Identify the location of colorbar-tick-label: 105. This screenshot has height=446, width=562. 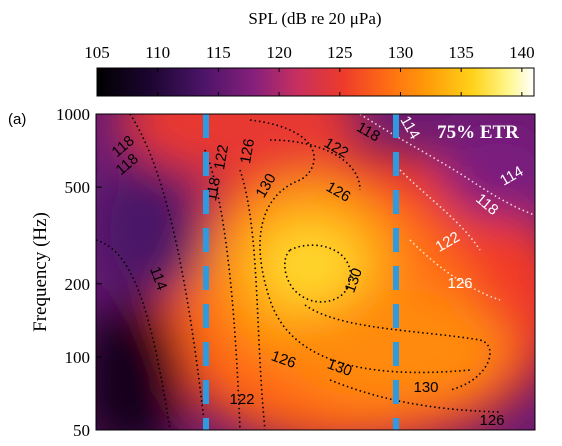
(97, 52).